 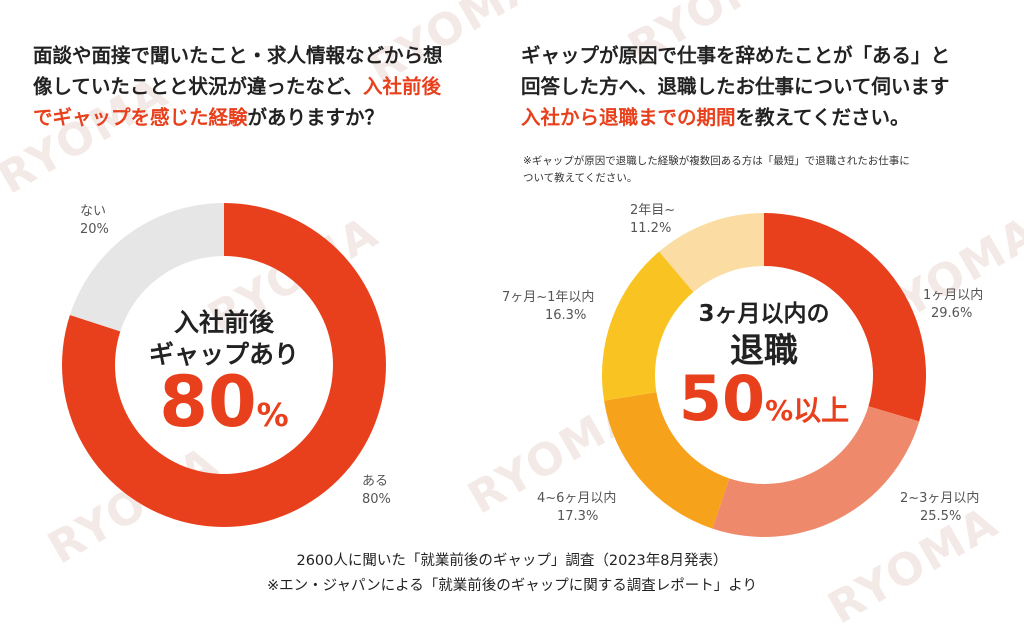 What do you see at coordinates (238, 55) in the screenshot?
I see `left-question-line1: 面談や面接で聞いたこと・求人情報などから想` at bounding box center [238, 55].